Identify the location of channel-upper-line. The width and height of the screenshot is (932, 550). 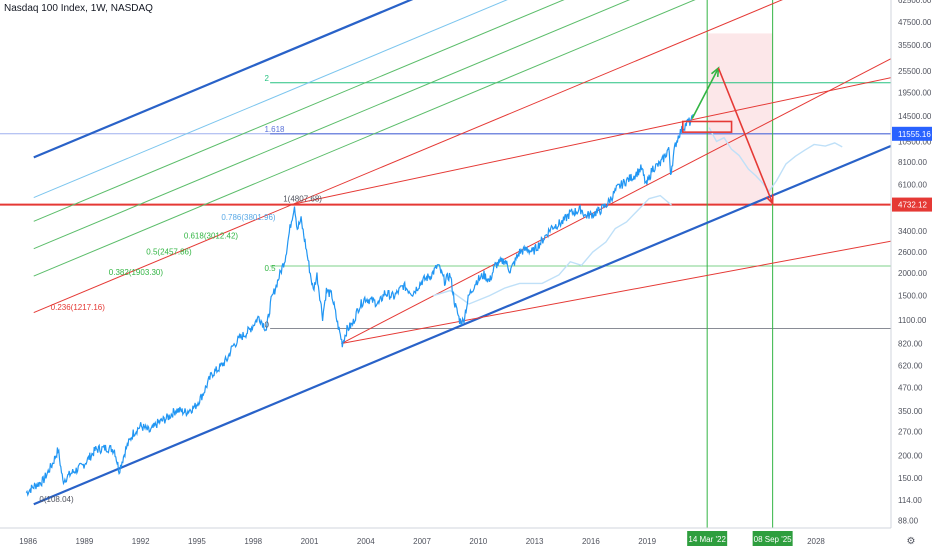
(223, 79).